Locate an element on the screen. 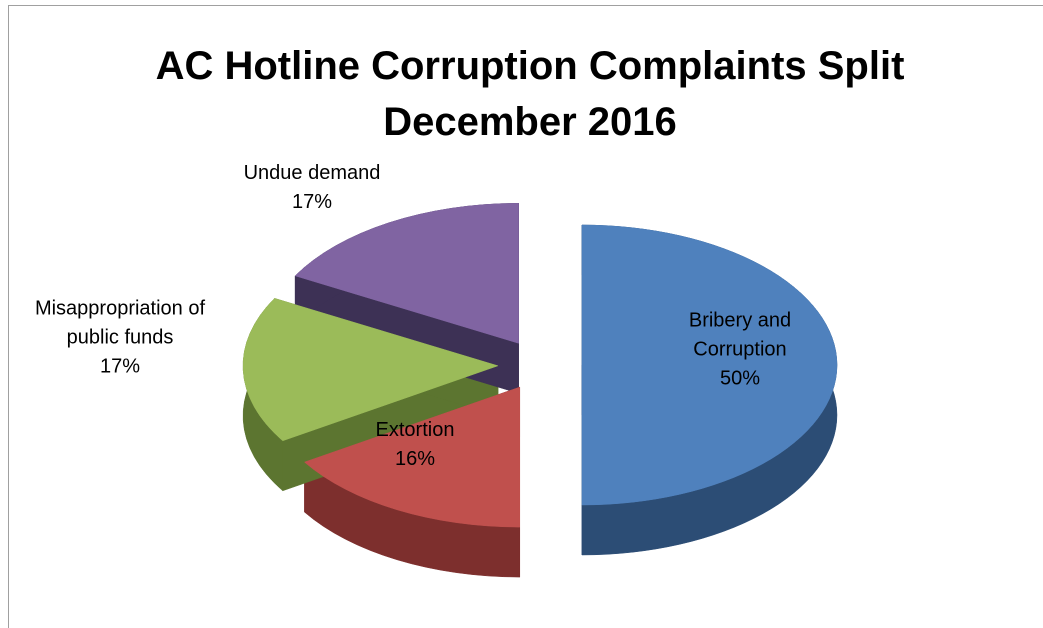  value-label: 16% is located at coordinates (415, 459).